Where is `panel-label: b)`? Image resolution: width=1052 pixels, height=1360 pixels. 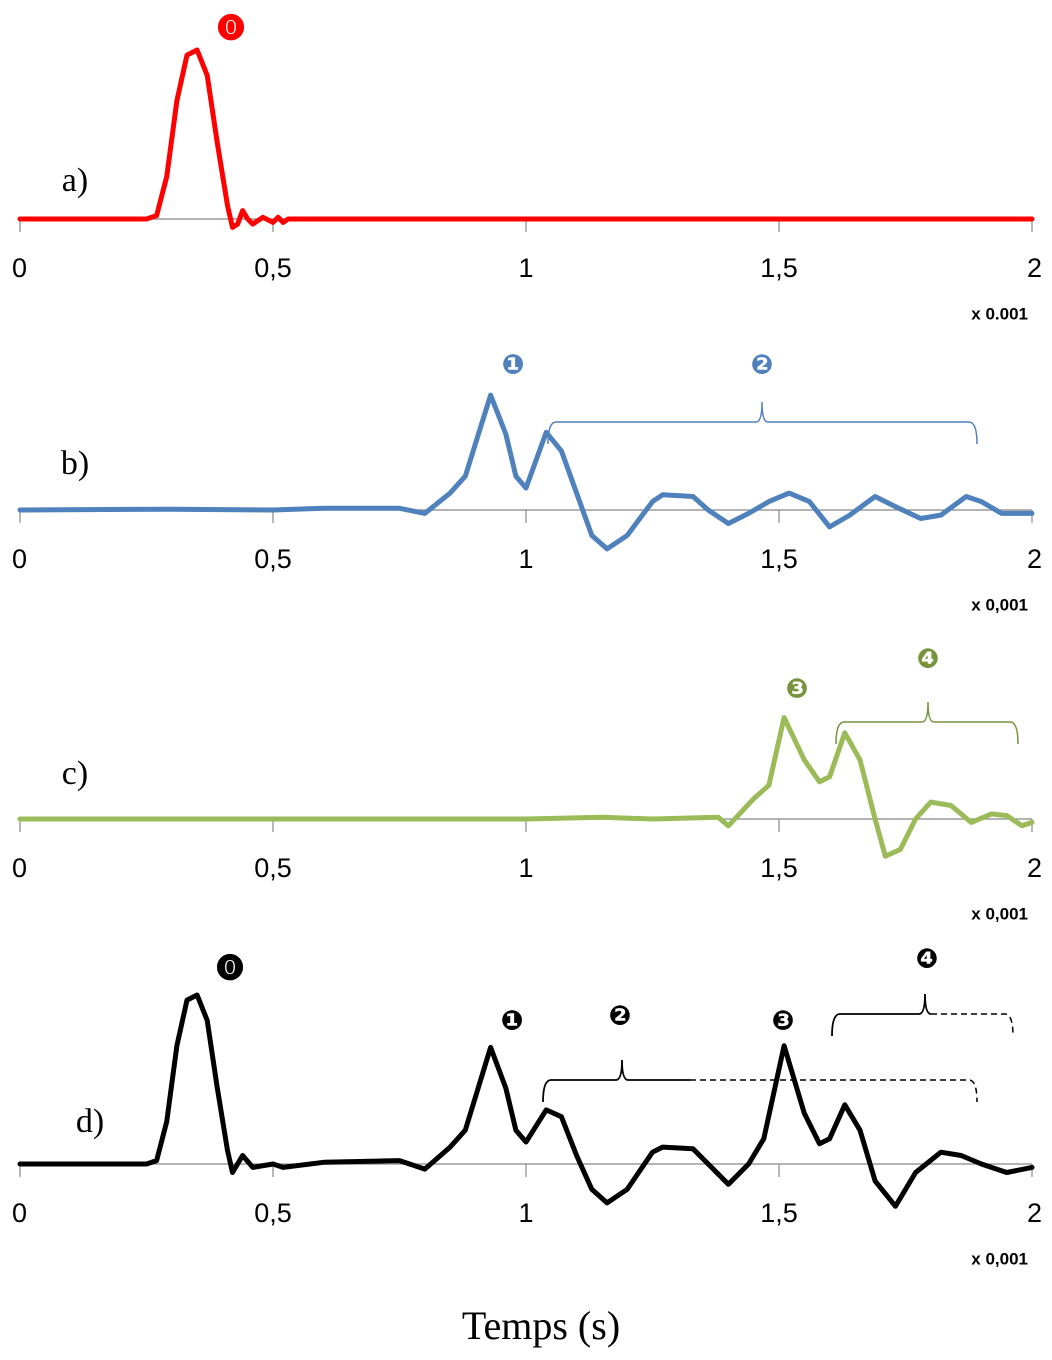
panel-label: b) is located at coordinates (75, 463).